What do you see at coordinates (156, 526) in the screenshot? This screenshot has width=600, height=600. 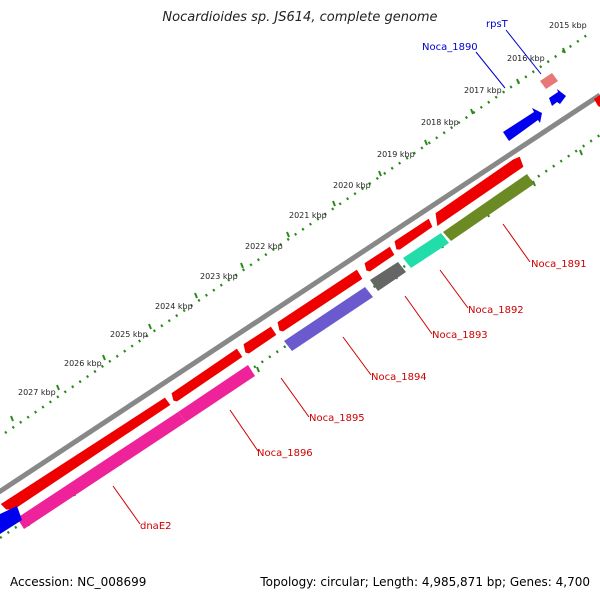 I see `gene-label-dnae2: dnaE2` at bounding box center [156, 526].